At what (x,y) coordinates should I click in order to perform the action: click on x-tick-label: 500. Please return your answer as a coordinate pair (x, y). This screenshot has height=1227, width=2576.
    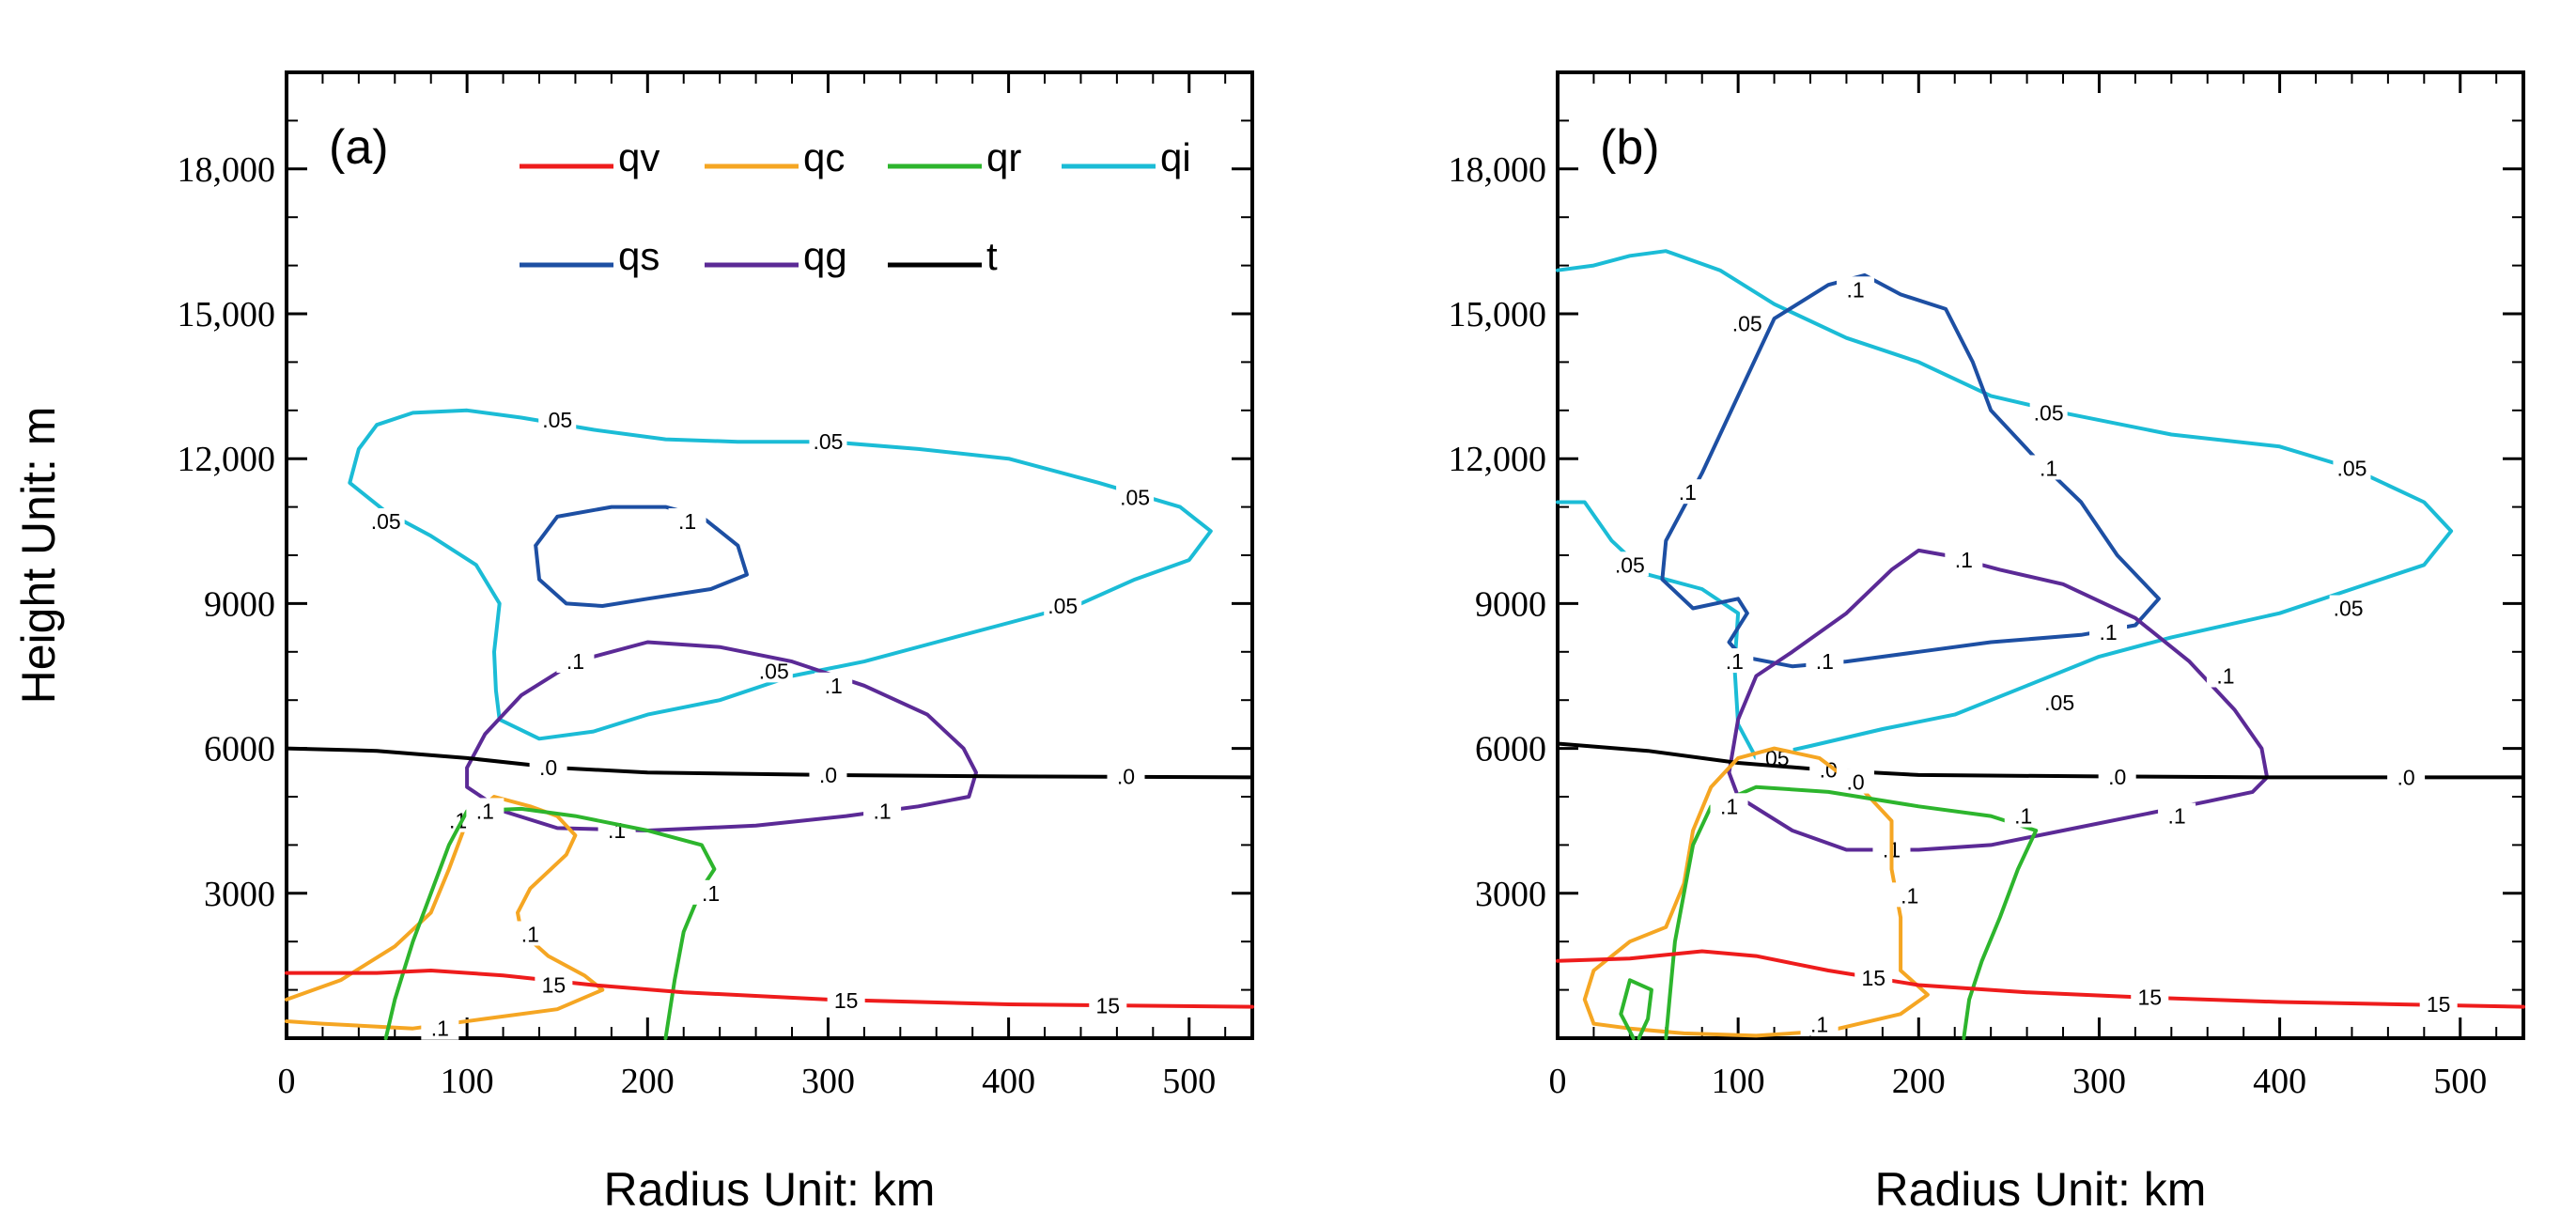
    Looking at the image, I should click on (1189, 1081).